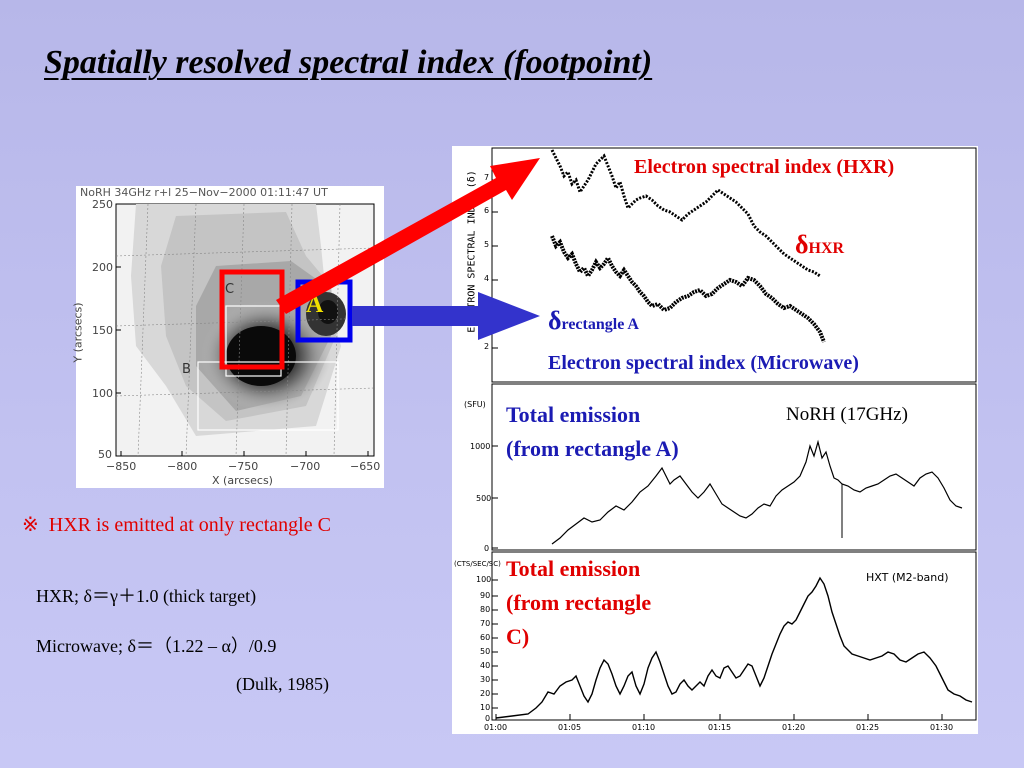 This screenshot has width=1024, height=768. I want to click on map-ytick: 100, so click(102, 393).